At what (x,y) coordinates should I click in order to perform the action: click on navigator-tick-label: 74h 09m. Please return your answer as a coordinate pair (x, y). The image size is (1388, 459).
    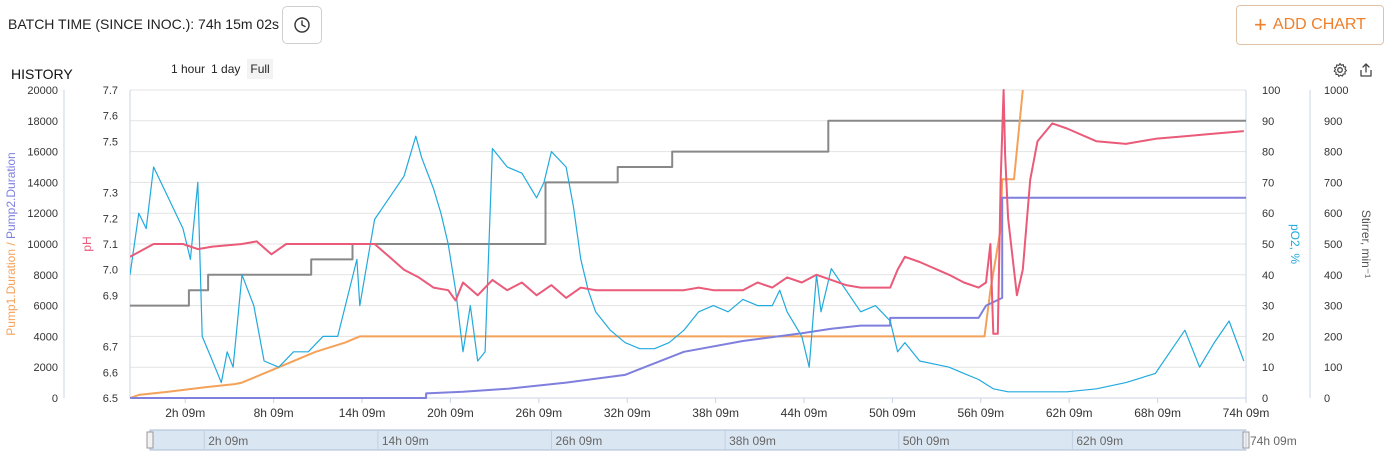
    Looking at the image, I should click on (1273, 441).